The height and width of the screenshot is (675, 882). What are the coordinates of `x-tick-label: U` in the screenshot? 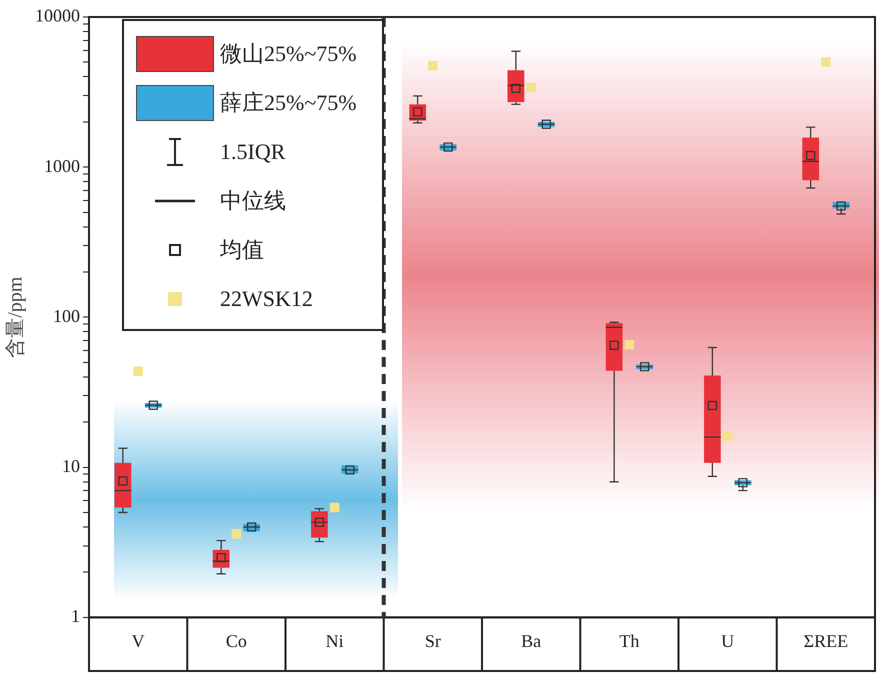 It's located at (727, 640).